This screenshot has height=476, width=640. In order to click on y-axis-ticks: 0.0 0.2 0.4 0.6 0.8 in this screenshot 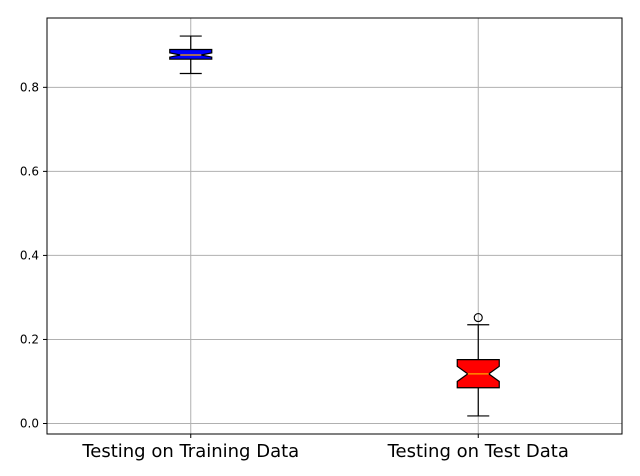, I will do `click(33, 255)`.